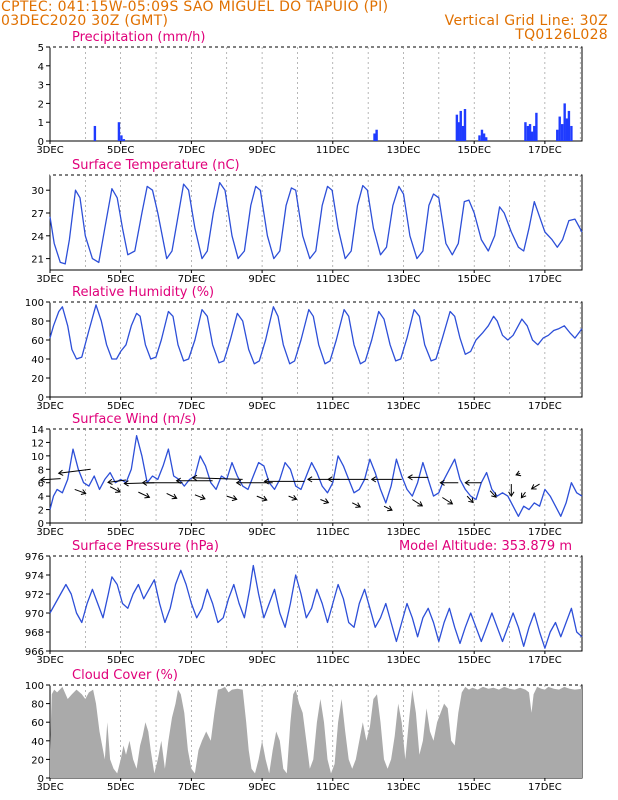  What do you see at coordinates (34, 614) in the screenshot?
I see `y-tick-label: 970` at bounding box center [34, 614].